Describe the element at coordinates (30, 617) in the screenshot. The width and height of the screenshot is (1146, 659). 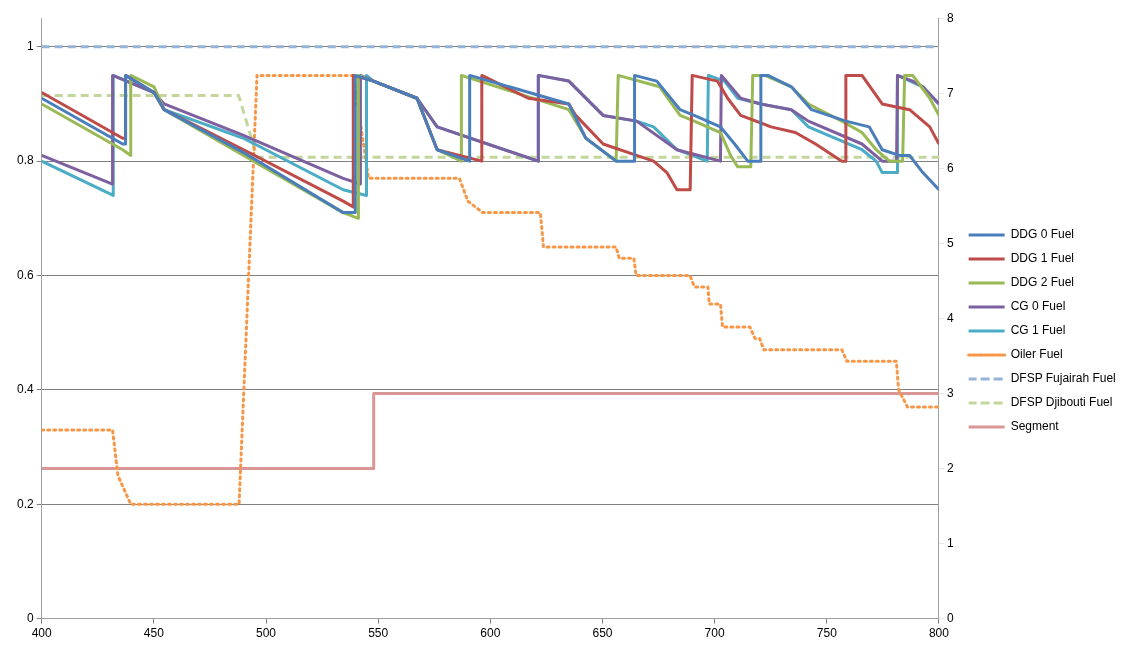
I see `y-tick-label: 0` at that location.